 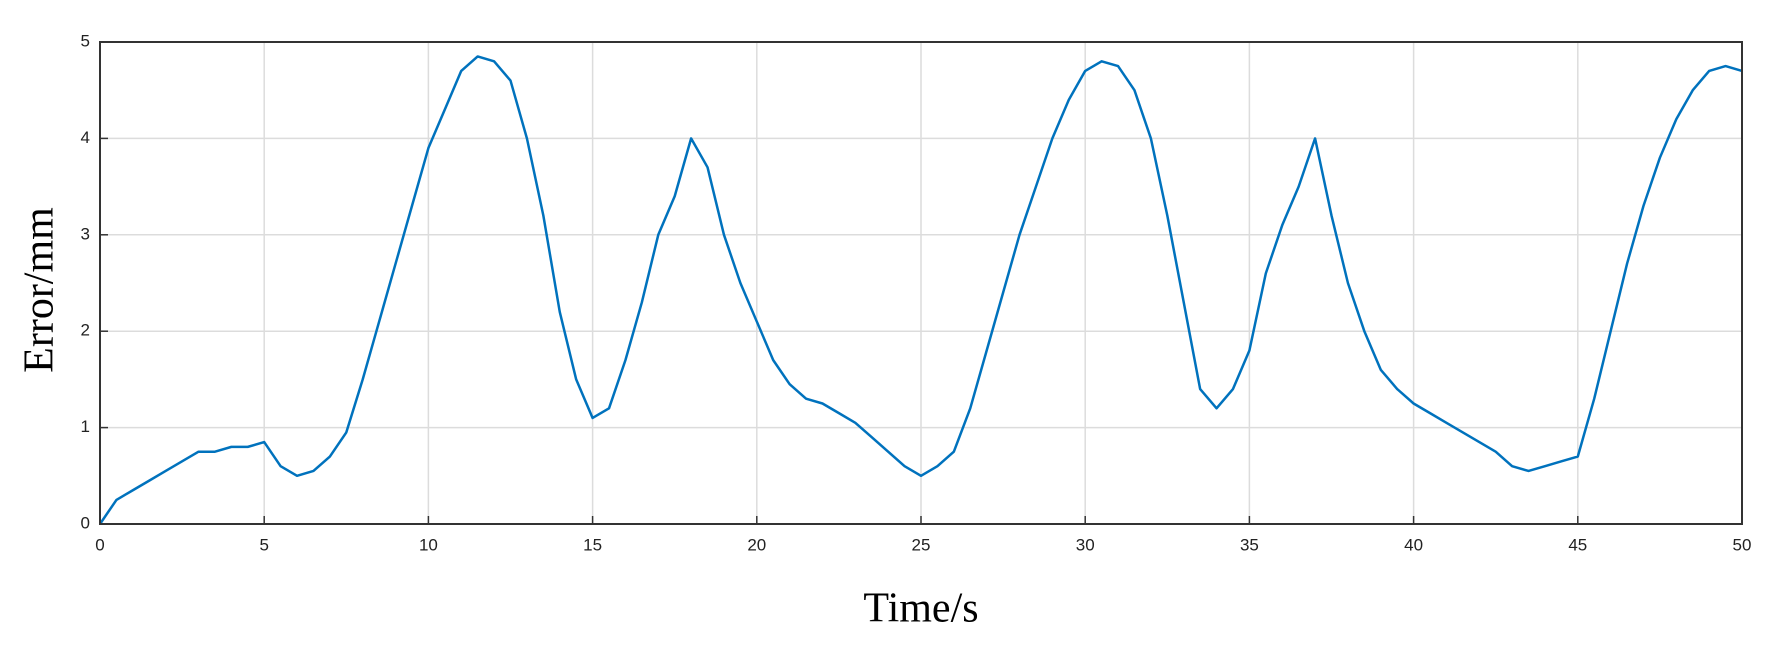 What do you see at coordinates (1085, 544) in the screenshot?
I see `x-tick-label: 30` at bounding box center [1085, 544].